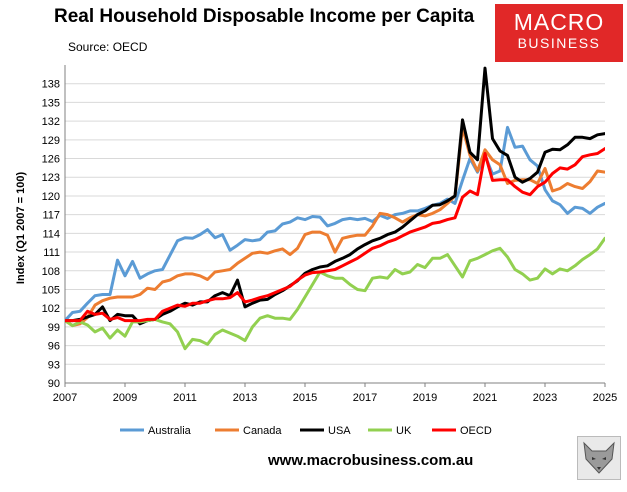 Image resolution: width=627 pixels, height=492 pixels. I want to click on x-tick-label: 2009, so click(125, 398).